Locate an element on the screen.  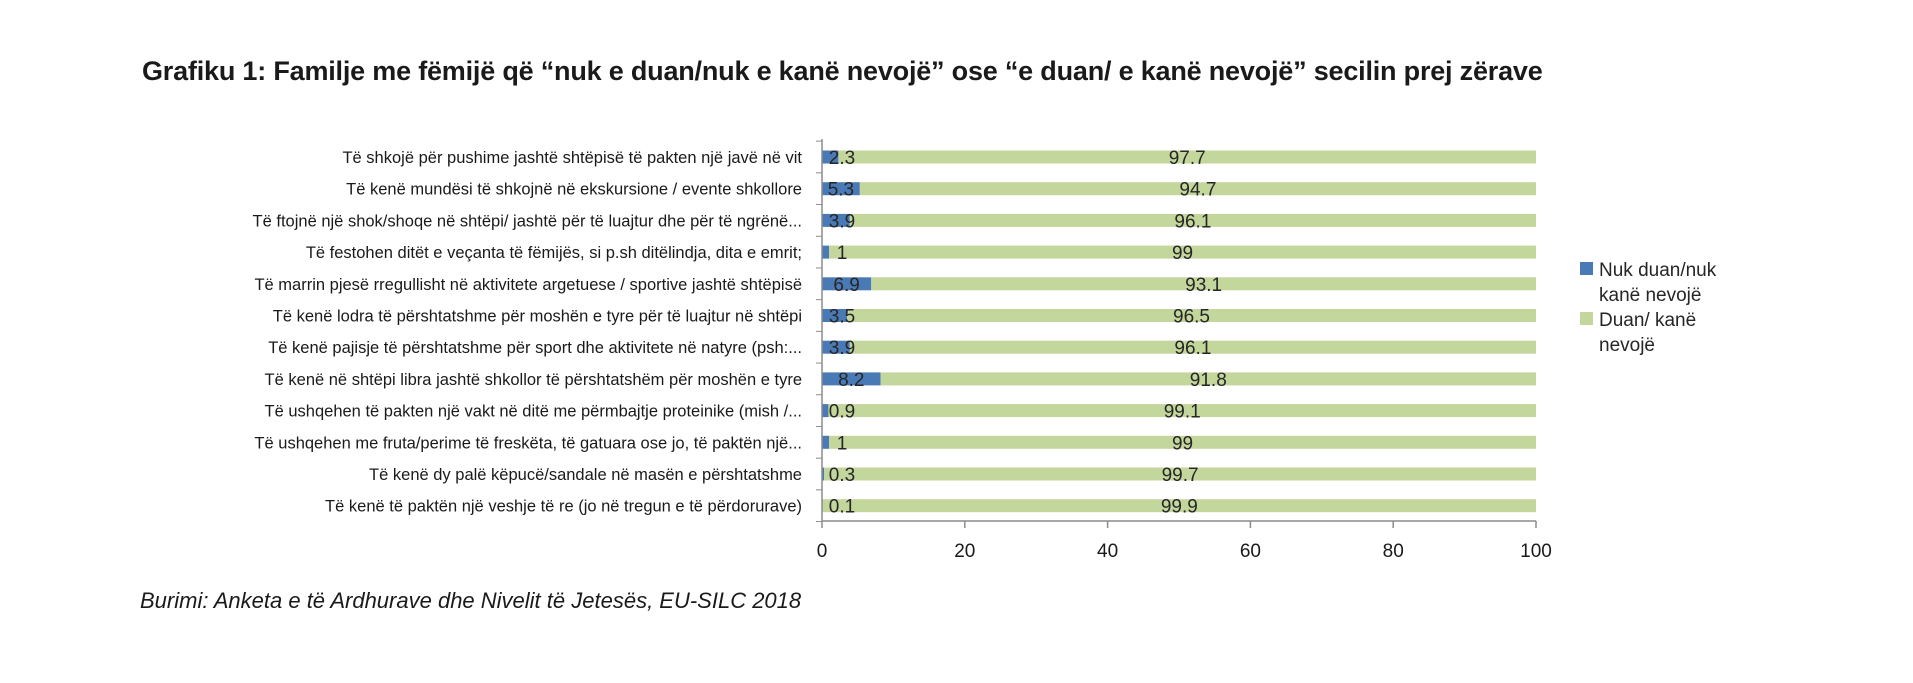
data-label-nuk-duan: 2.3 is located at coordinates (842, 158).